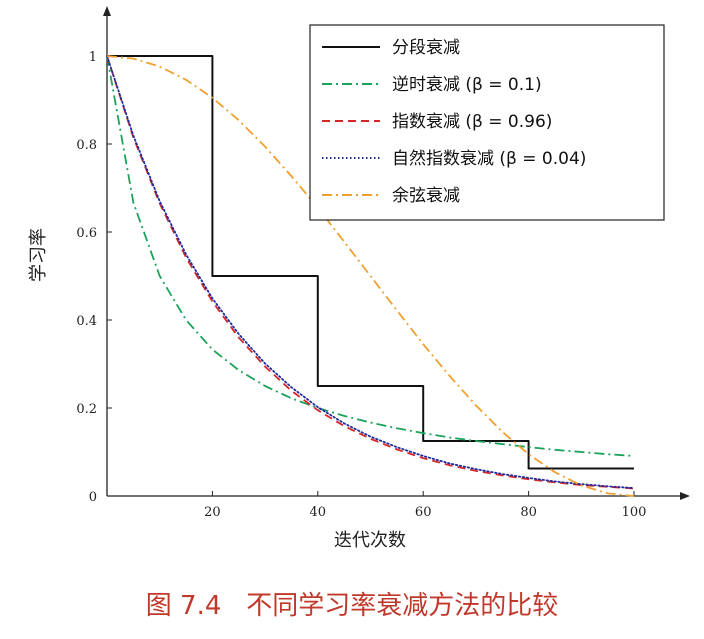 This screenshot has width=704, height=639. What do you see at coordinates (107, 11) in the screenshot?
I see `y-axis-arrow` at bounding box center [107, 11].